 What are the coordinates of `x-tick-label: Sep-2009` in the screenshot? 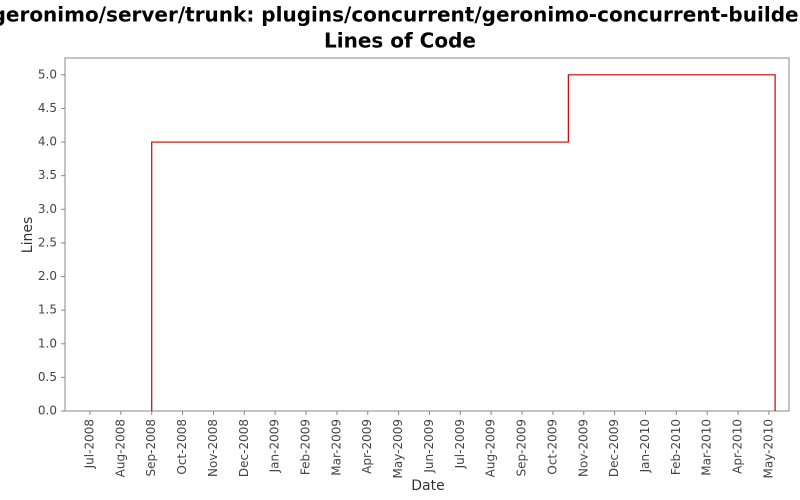 It's located at (522, 448).